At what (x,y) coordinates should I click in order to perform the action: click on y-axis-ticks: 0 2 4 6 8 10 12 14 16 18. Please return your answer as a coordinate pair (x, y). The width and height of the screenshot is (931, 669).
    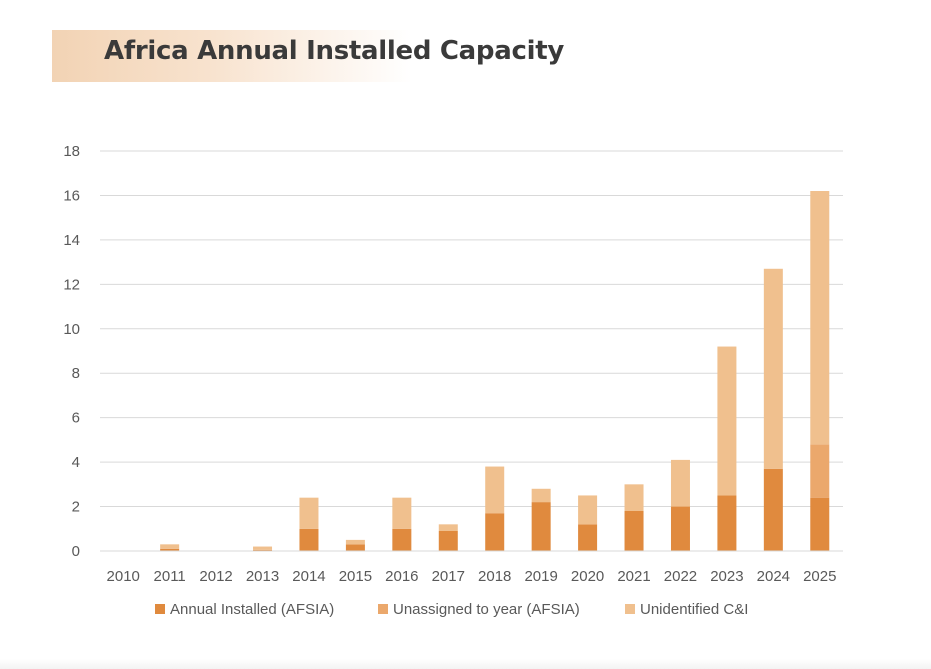
    Looking at the image, I should click on (71, 351).